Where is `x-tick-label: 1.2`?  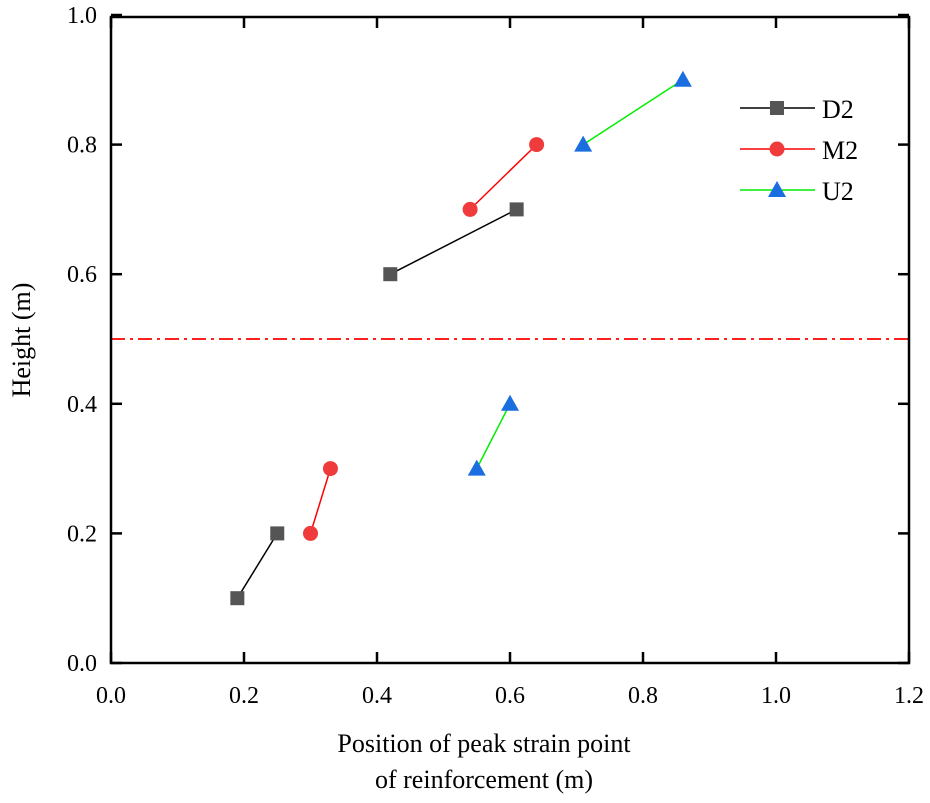 x-tick-label: 1.2 is located at coordinates (909, 696).